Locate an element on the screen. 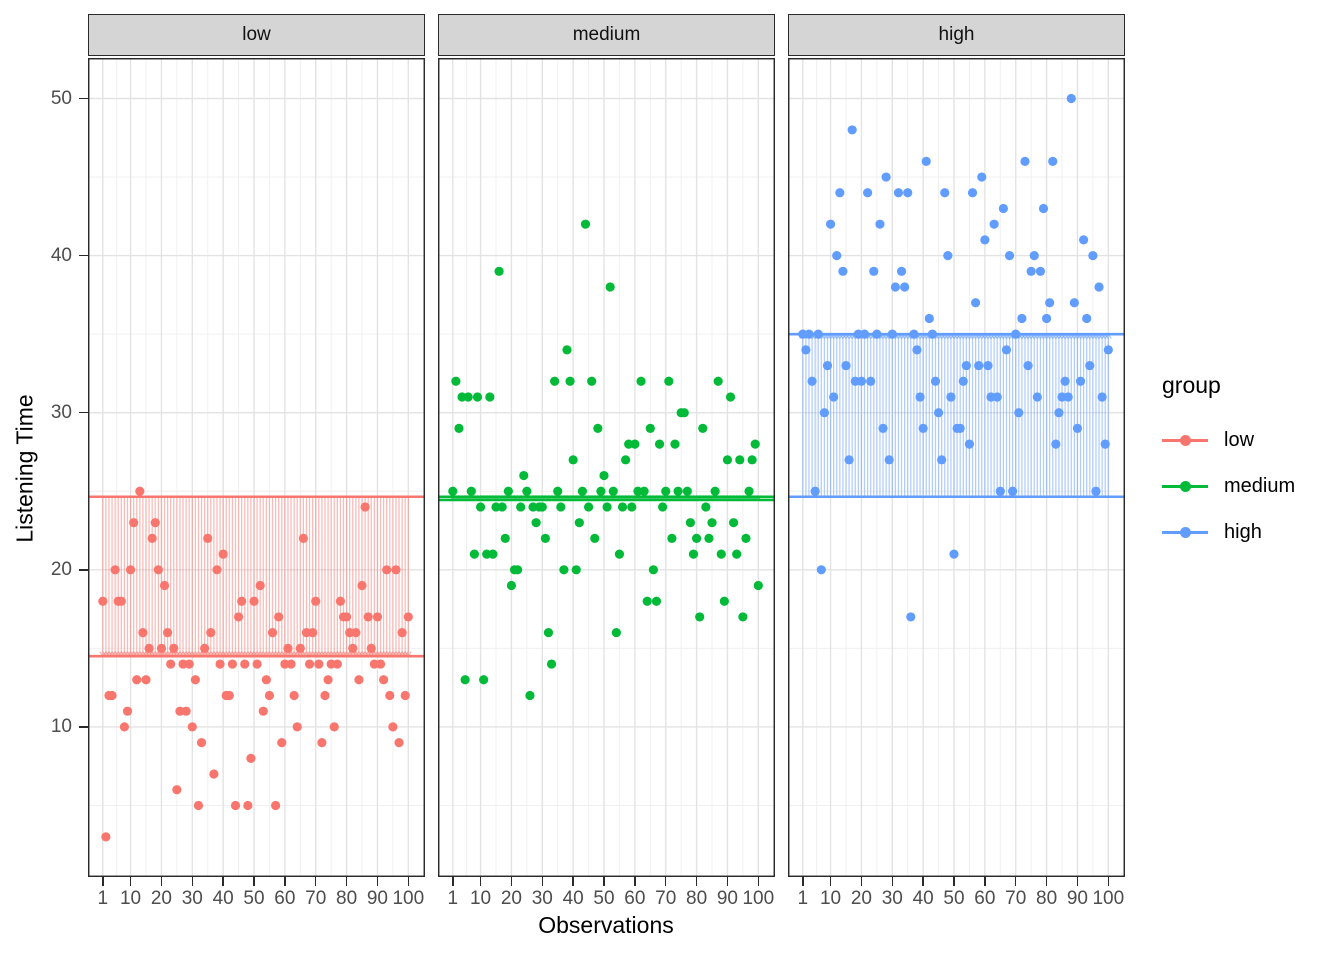 The width and height of the screenshot is (1344, 960). facet-strip-high: high is located at coordinates (956, 35).